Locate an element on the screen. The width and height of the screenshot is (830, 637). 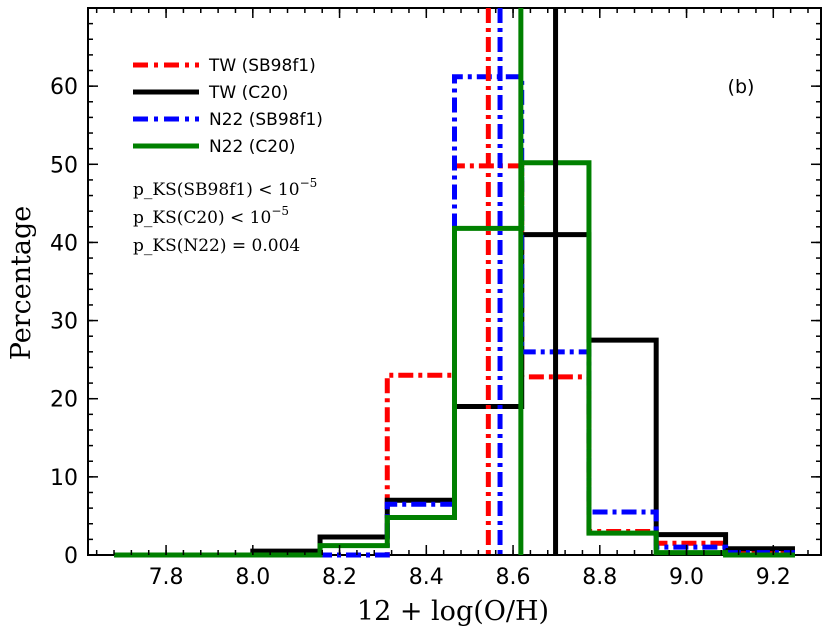
x-tick-label: 9.2 is located at coordinates (773, 577).